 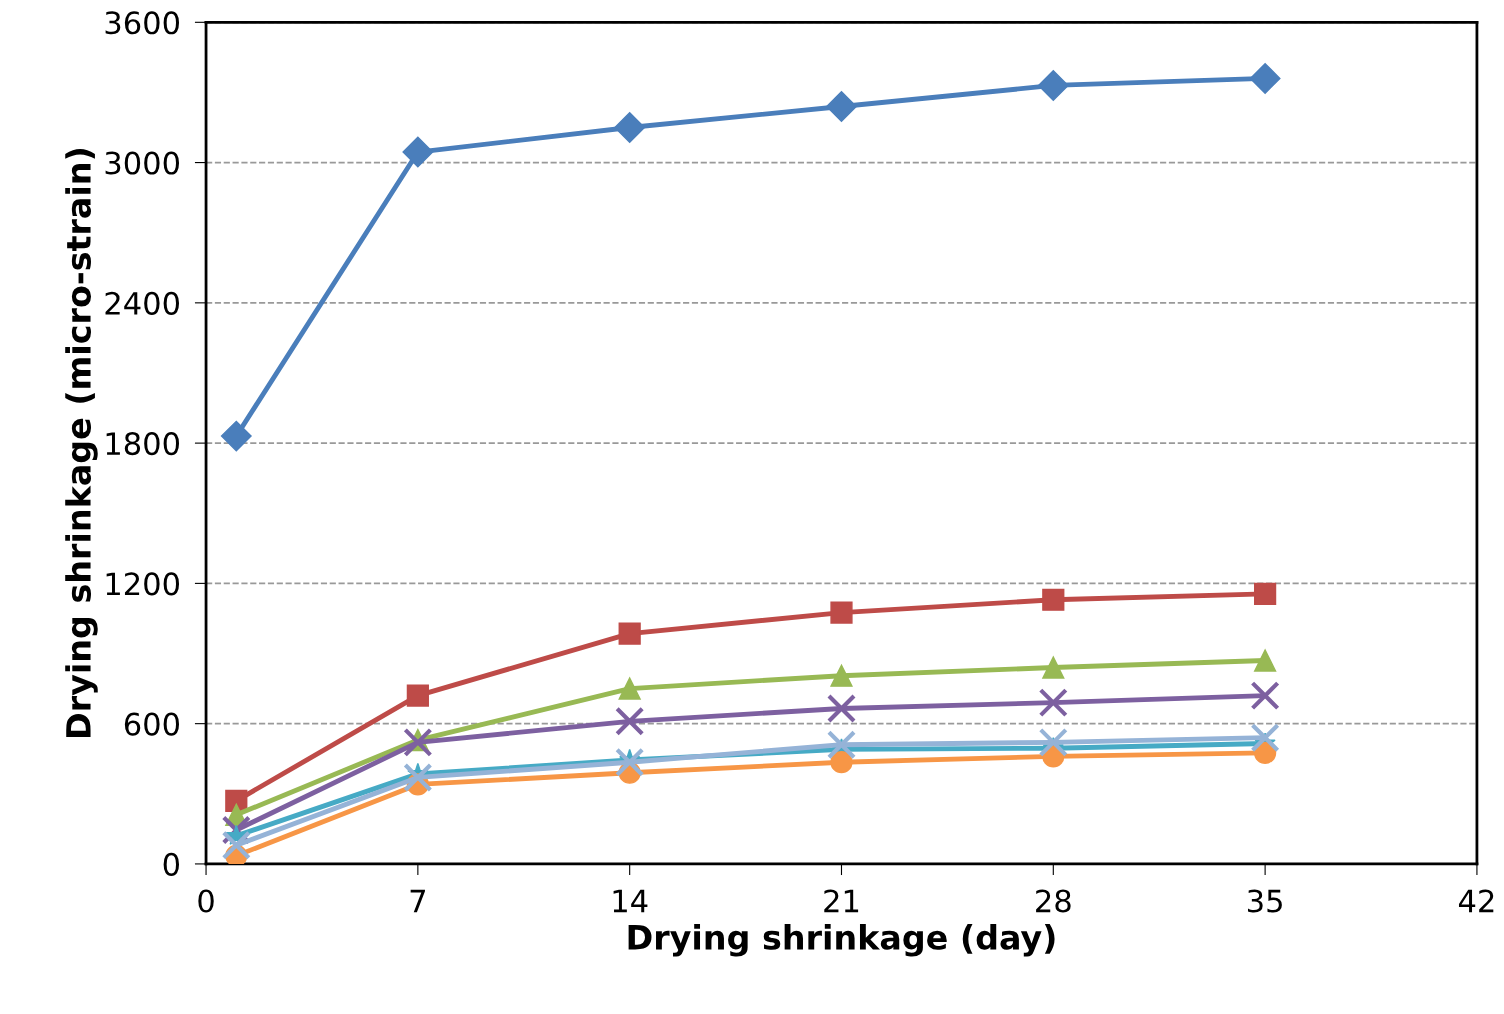 I want to click on y-tick-label: 2400, so click(x=142, y=303).